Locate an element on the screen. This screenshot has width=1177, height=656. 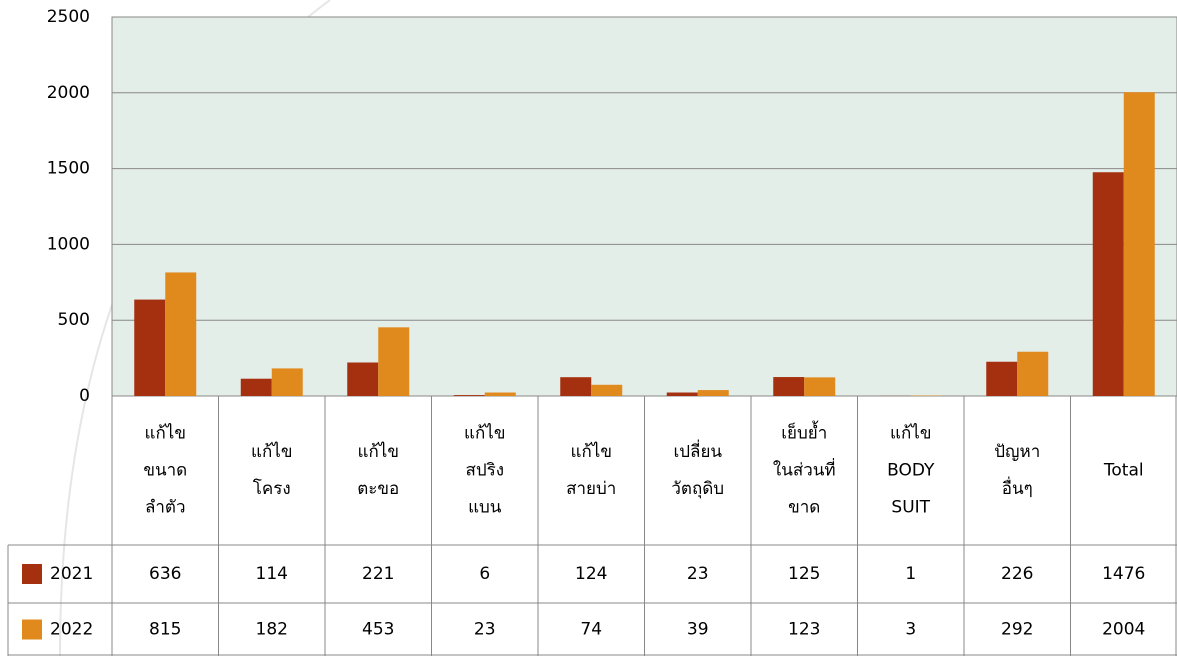
table-value: 292 is located at coordinates (1017, 630).